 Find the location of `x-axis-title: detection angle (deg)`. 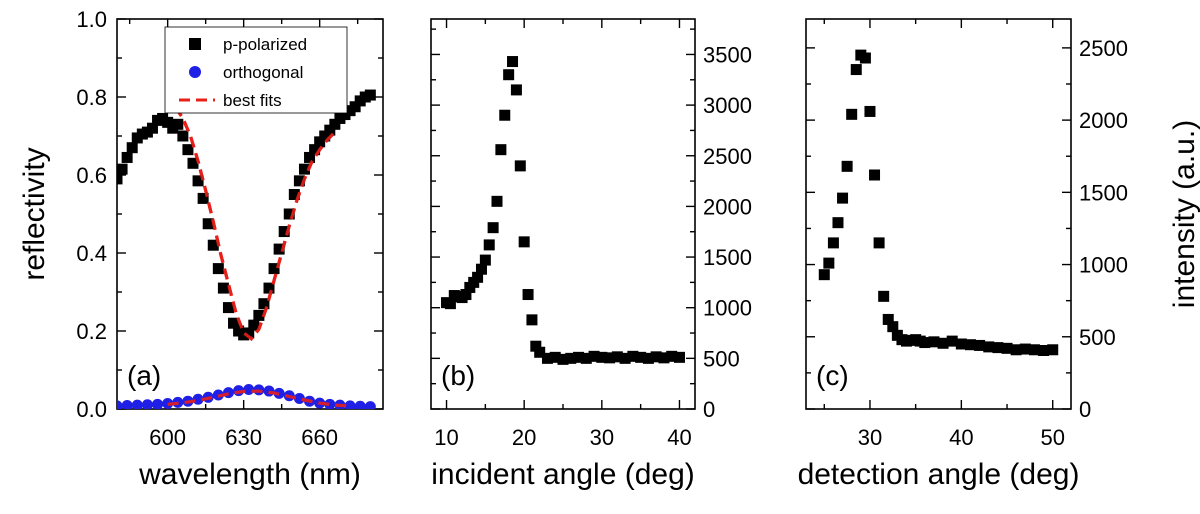

x-axis-title: detection angle (deg) is located at coordinates (939, 474).